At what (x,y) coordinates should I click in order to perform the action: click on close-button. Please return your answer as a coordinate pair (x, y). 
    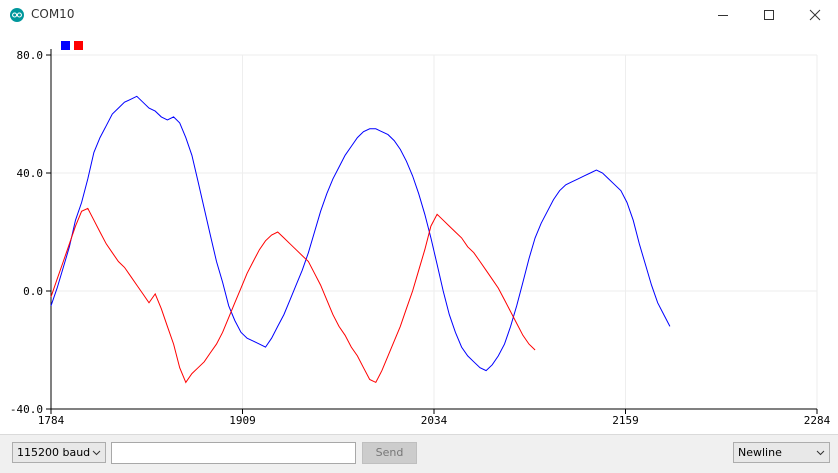
    Looking at the image, I should click on (815, 15).